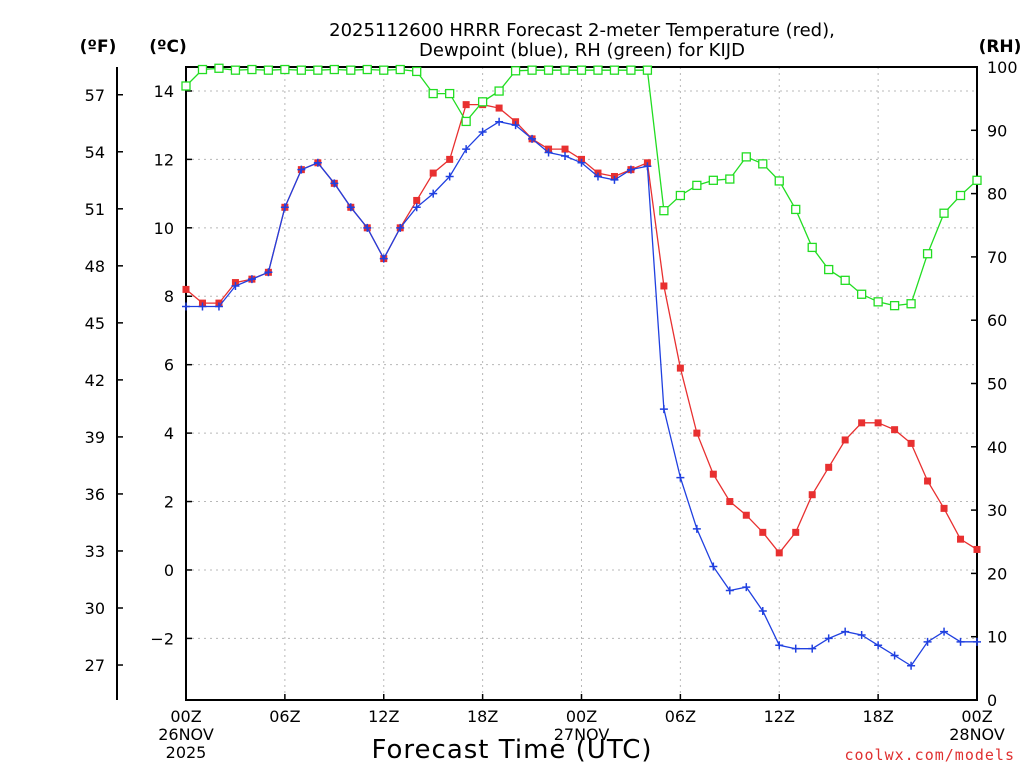 The height and width of the screenshot is (768, 1024). What do you see at coordinates (169, 365) in the screenshot?
I see `celsius-tick-label: 6` at bounding box center [169, 365].